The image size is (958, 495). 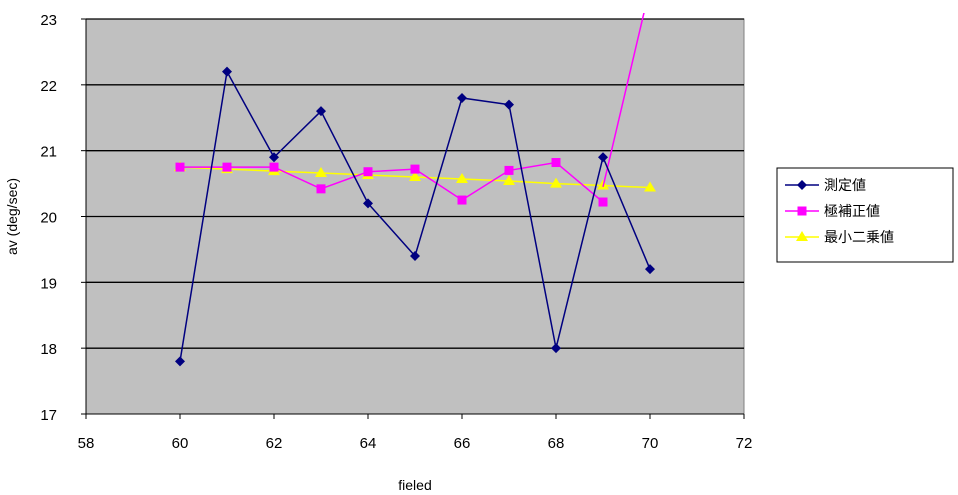 I want to click on x-tick-label: 66, so click(x=462, y=443).